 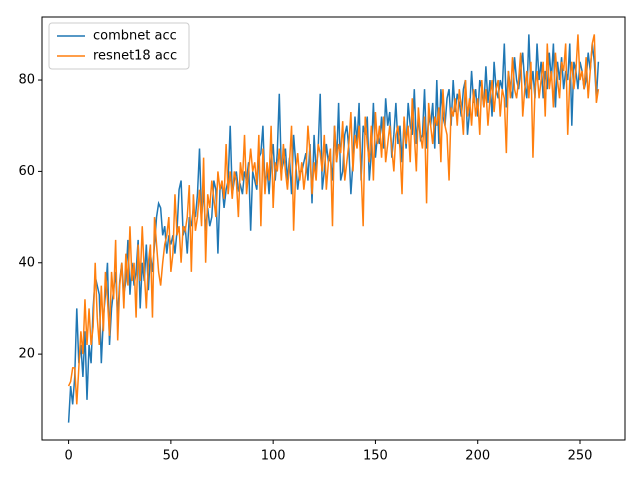 I want to click on x-tick-label: 0, so click(x=68, y=456).